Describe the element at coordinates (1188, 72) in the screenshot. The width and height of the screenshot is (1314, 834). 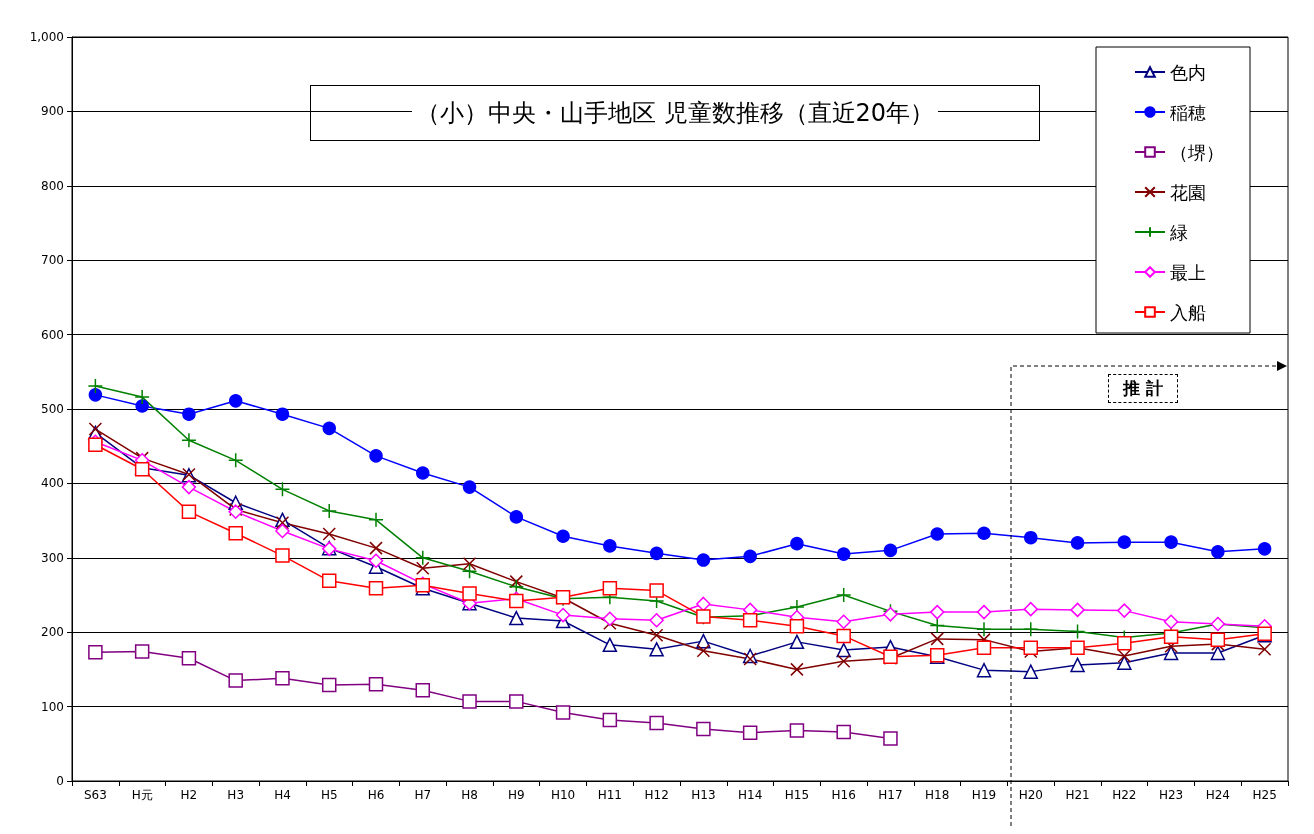
I see `legend-label: 色内` at that location.